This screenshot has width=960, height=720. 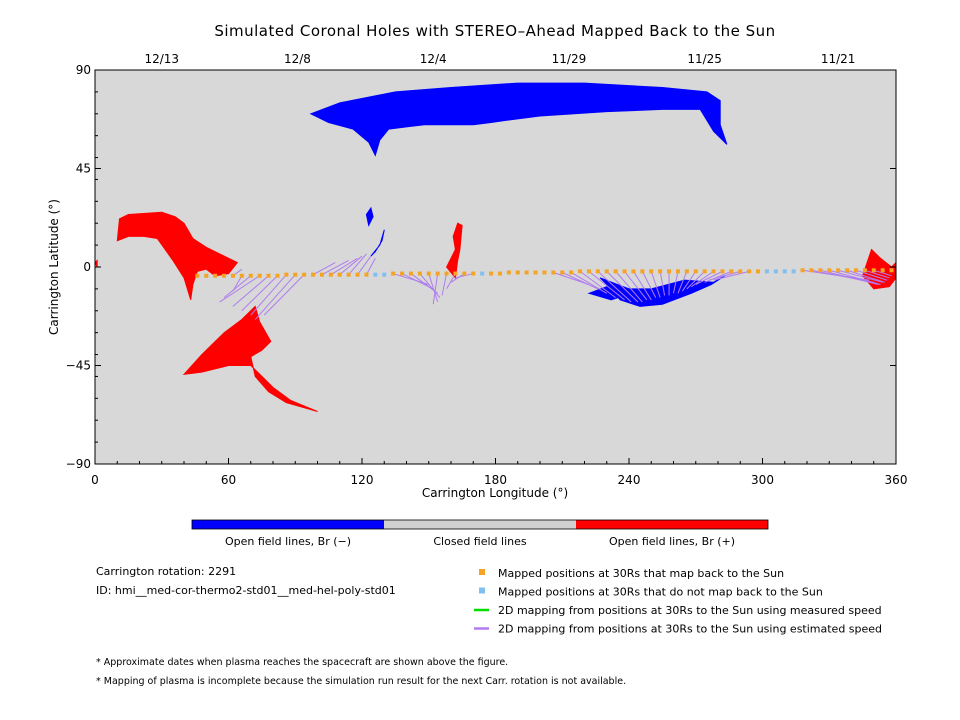 What do you see at coordinates (495, 480) in the screenshot?
I see `x-tick-label: 180` at bounding box center [495, 480].